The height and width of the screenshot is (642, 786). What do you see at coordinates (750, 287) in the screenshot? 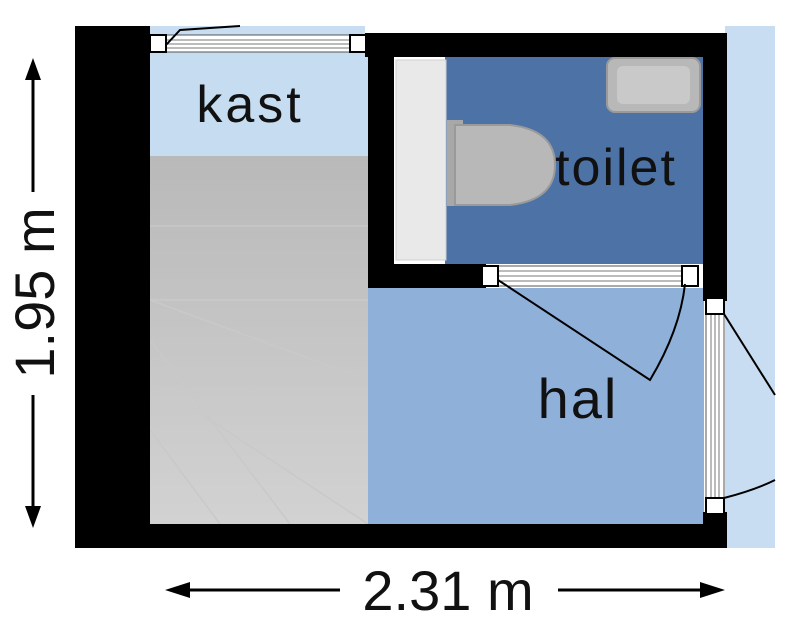
I see `outside-right-area` at bounding box center [750, 287].